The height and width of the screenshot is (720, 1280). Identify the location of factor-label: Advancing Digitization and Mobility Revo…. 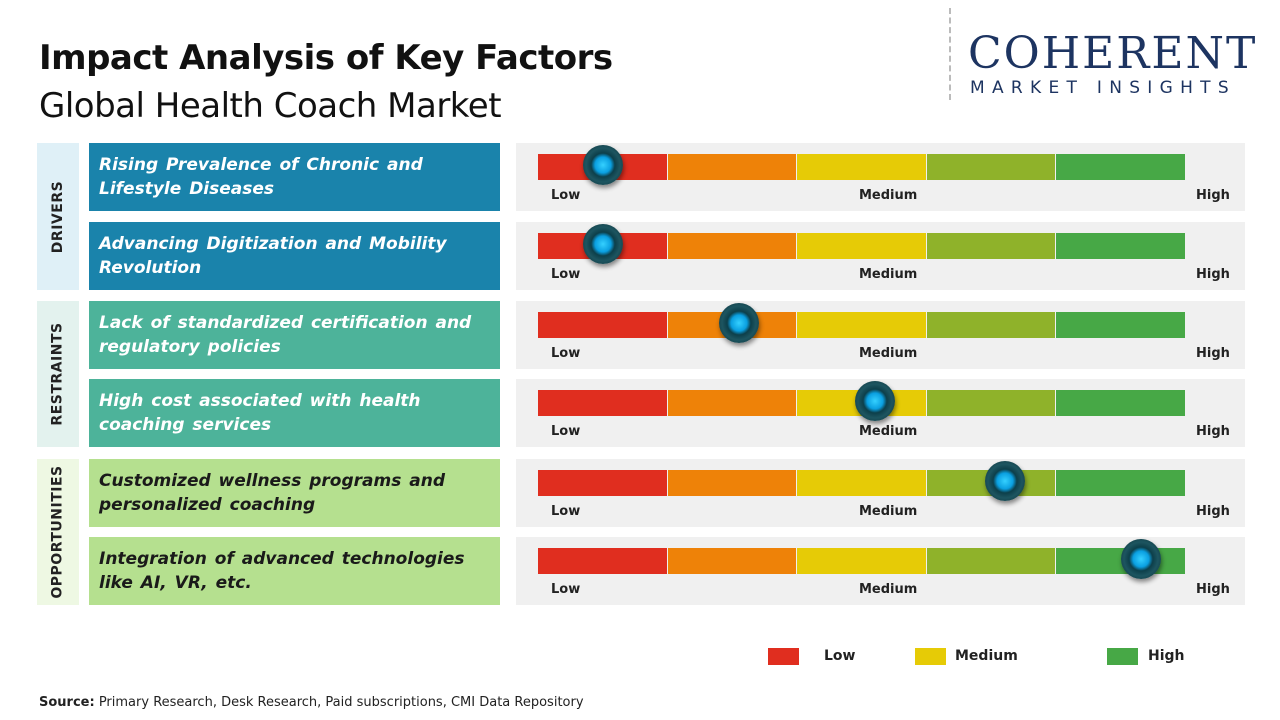
(294, 256).